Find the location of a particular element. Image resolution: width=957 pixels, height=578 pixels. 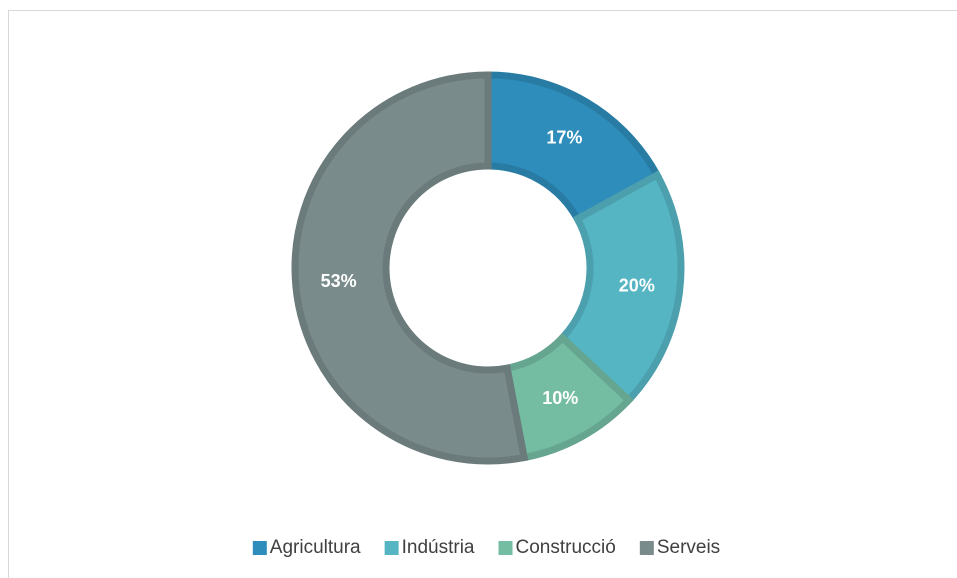

data-label: 10% is located at coordinates (560, 398).